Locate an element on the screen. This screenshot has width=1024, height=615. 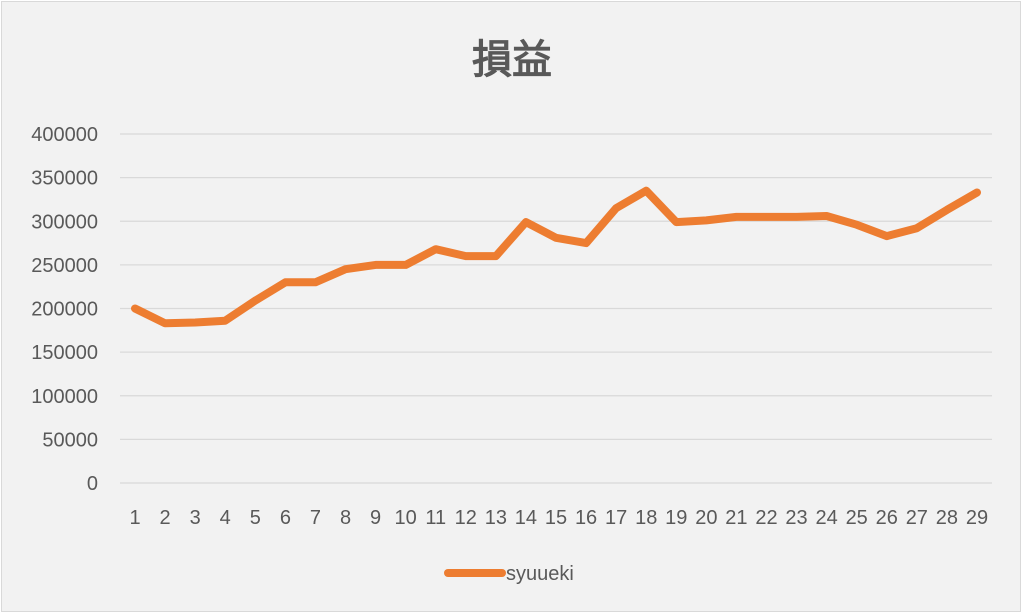
x-tick-label: 4 is located at coordinates (225, 518).